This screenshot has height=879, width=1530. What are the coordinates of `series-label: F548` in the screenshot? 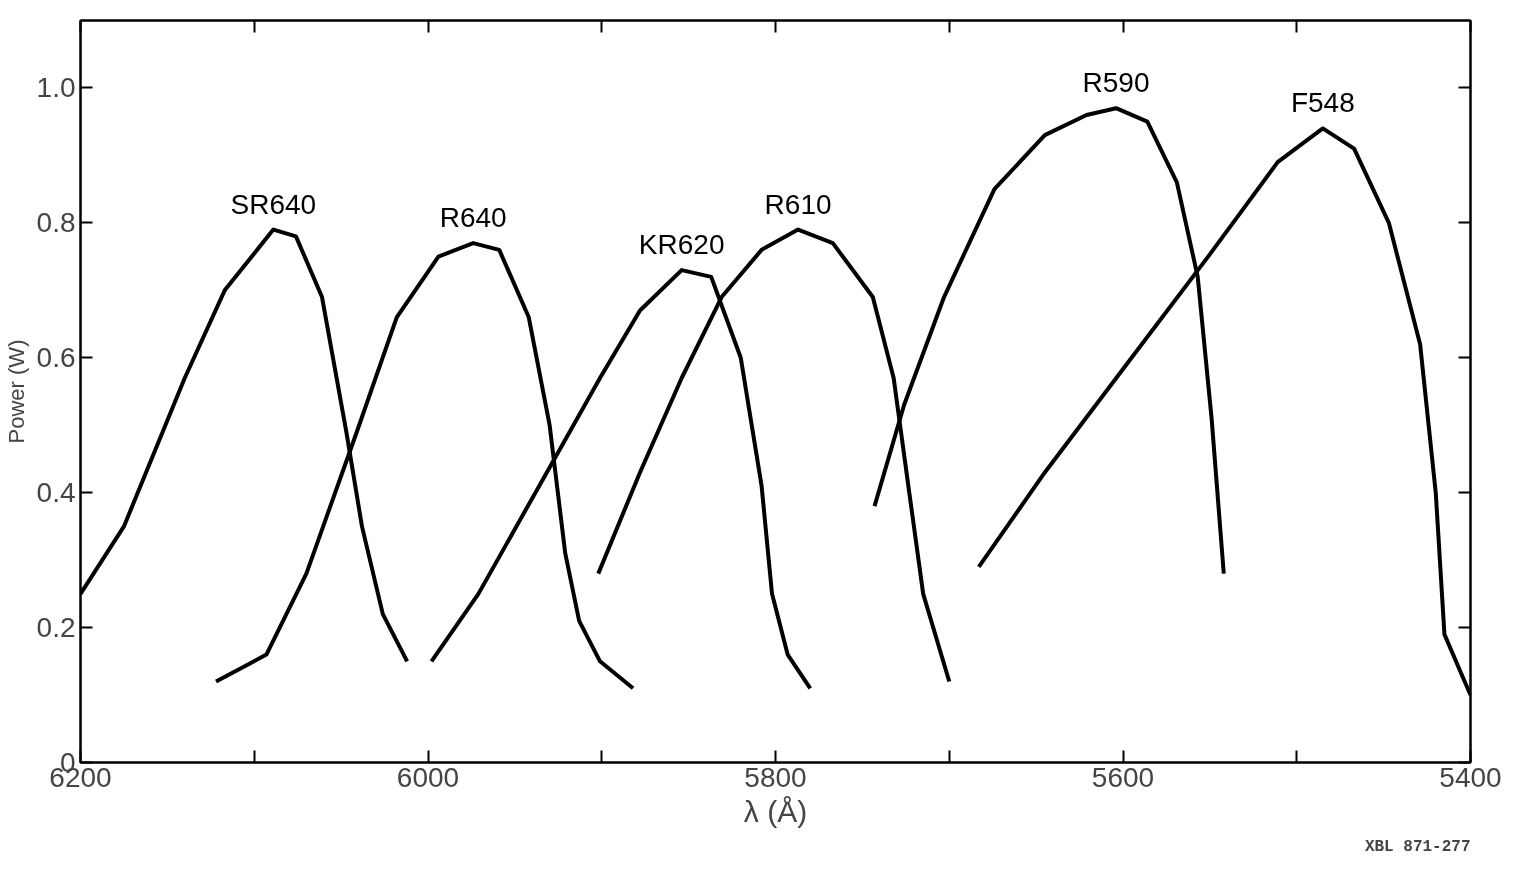 It's located at (1322, 103).